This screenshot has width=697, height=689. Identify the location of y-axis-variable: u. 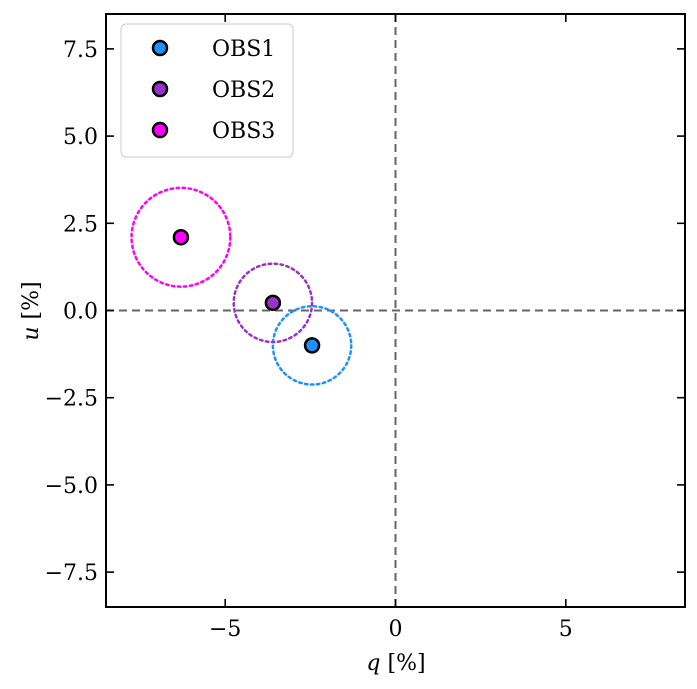
(31, 333).